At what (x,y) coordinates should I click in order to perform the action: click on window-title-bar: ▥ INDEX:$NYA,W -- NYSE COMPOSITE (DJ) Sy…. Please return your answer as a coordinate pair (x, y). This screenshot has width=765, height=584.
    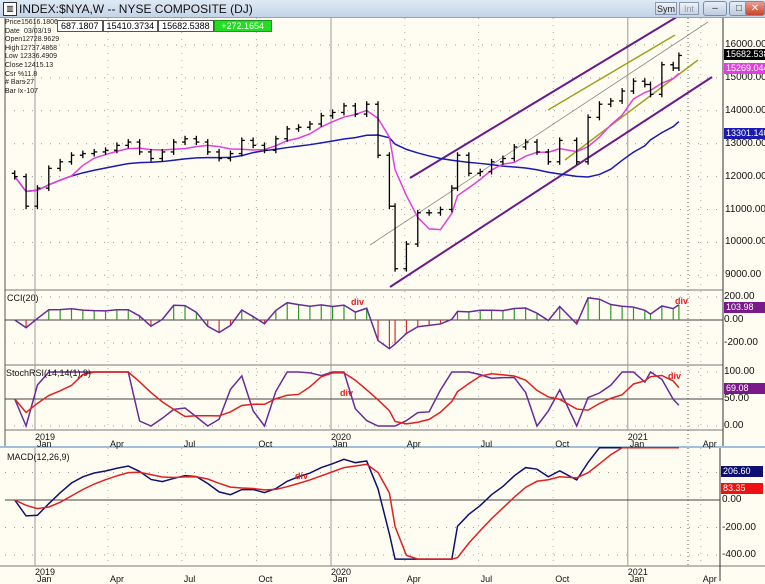
    Looking at the image, I should click on (382, 9).